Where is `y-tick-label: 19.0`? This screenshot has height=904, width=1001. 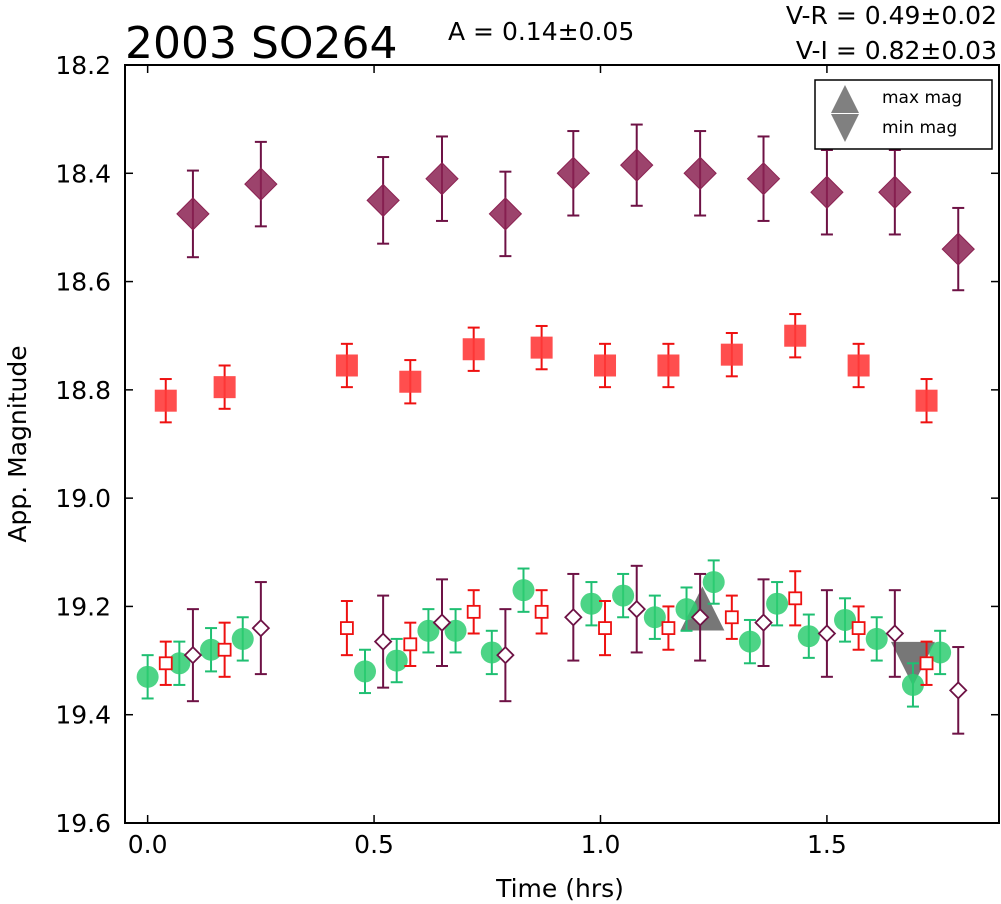 y-tick-label: 19.0 is located at coordinates (83, 498).